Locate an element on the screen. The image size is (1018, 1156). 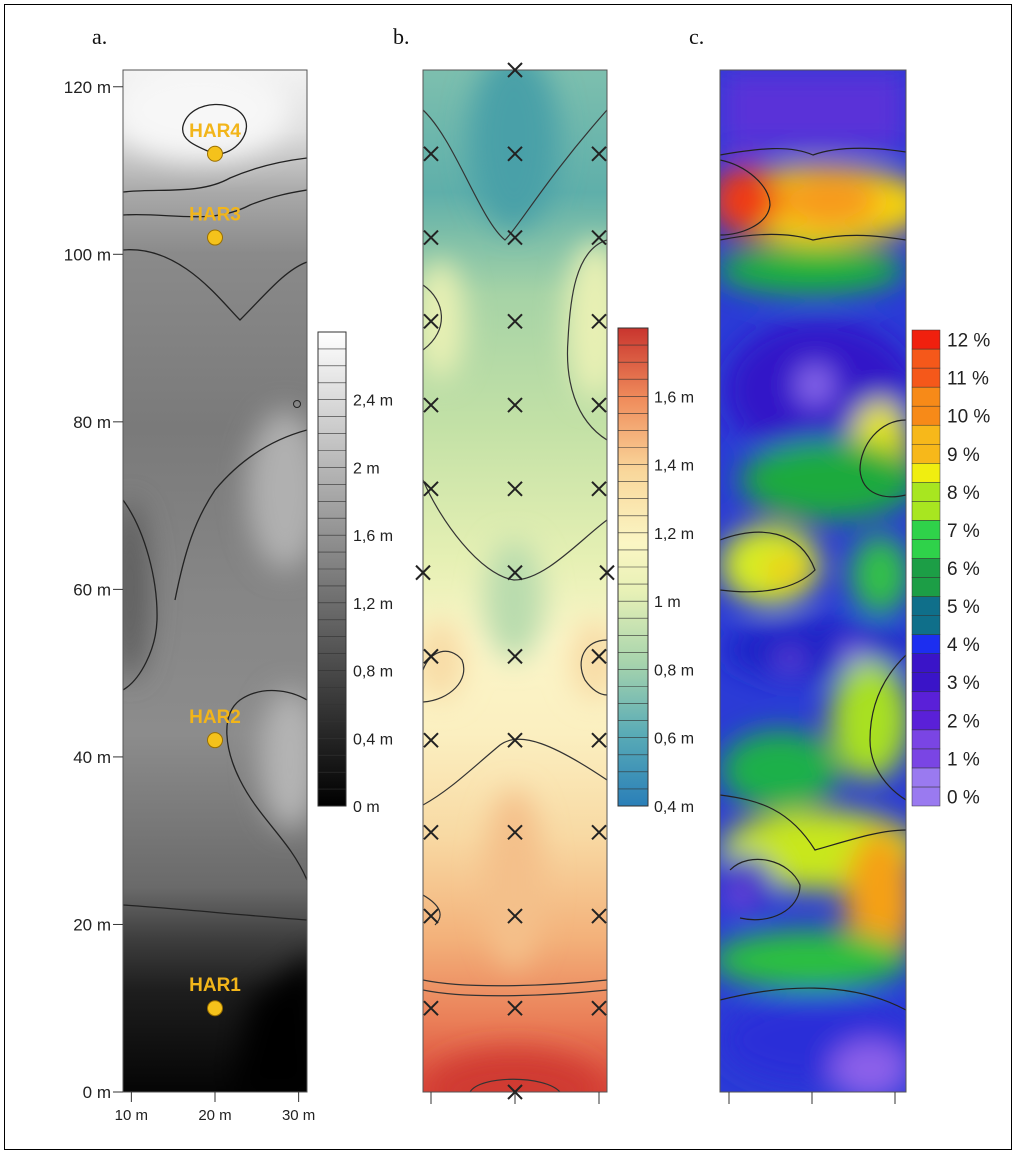
legend-label: 3 % is located at coordinates (963, 683).